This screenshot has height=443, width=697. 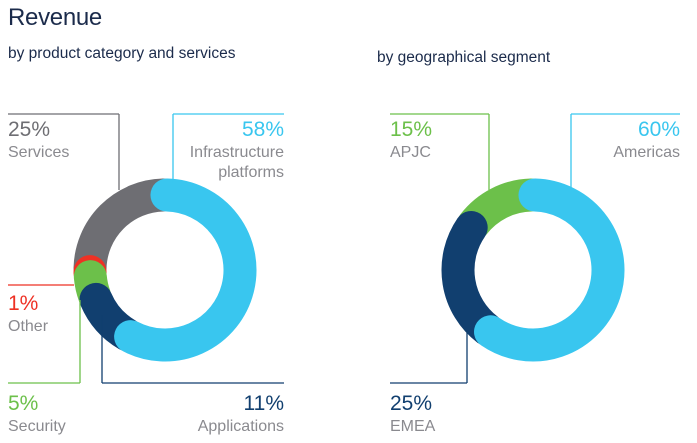 I want to click on label-applications: Applications, so click(x=241, y=426).